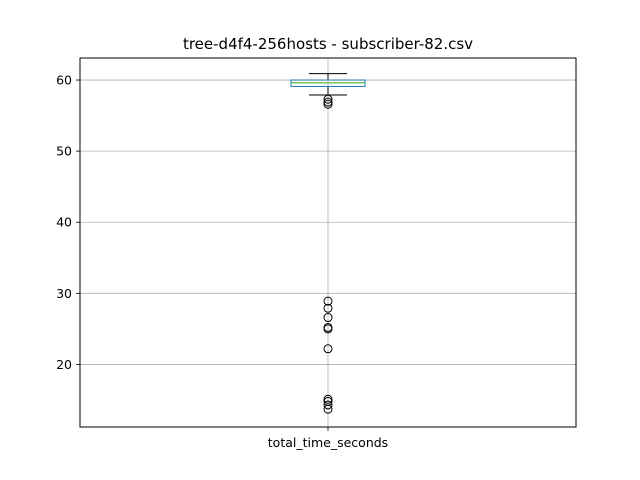 The image size is (640, 480). Describe the element at coordinates (328, 442) in the screenshot. I see `x-tick-label: total_time_seconds` at that location.